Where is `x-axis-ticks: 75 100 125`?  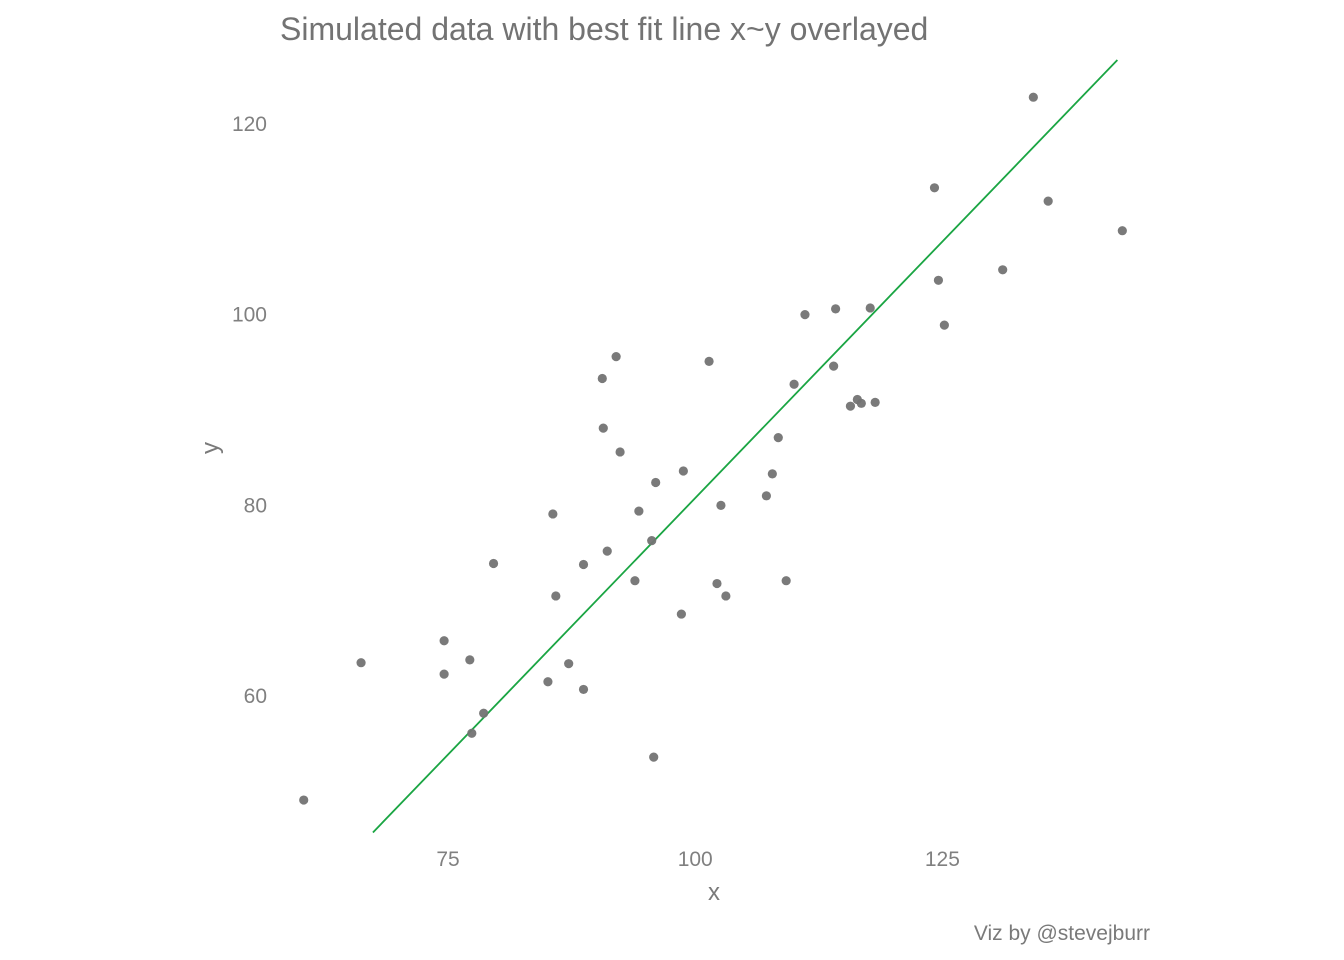
x-axis-ticks: 75 100 125 is located at coordinates (698, 859).